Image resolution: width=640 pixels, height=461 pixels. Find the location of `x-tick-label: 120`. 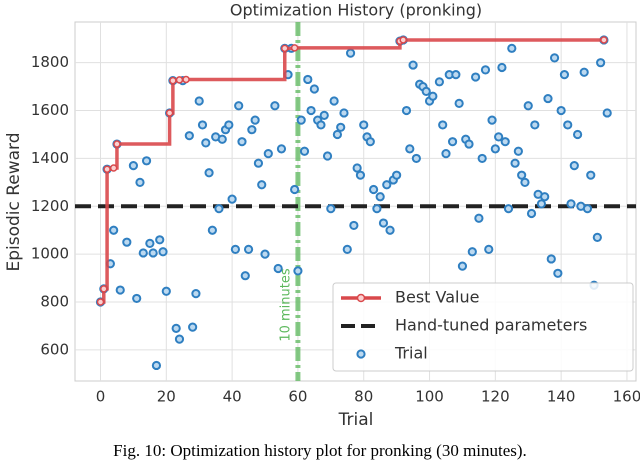

x-tick-label: 120 is located at coordinates (495, 397).